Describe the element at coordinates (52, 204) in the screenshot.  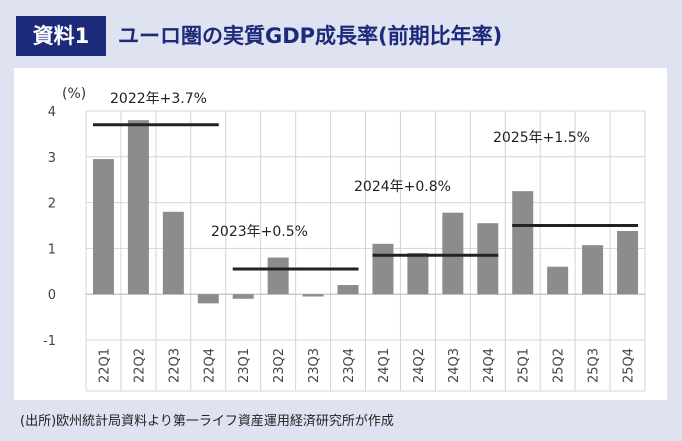
I see `y-tick-label: 2` at that location.